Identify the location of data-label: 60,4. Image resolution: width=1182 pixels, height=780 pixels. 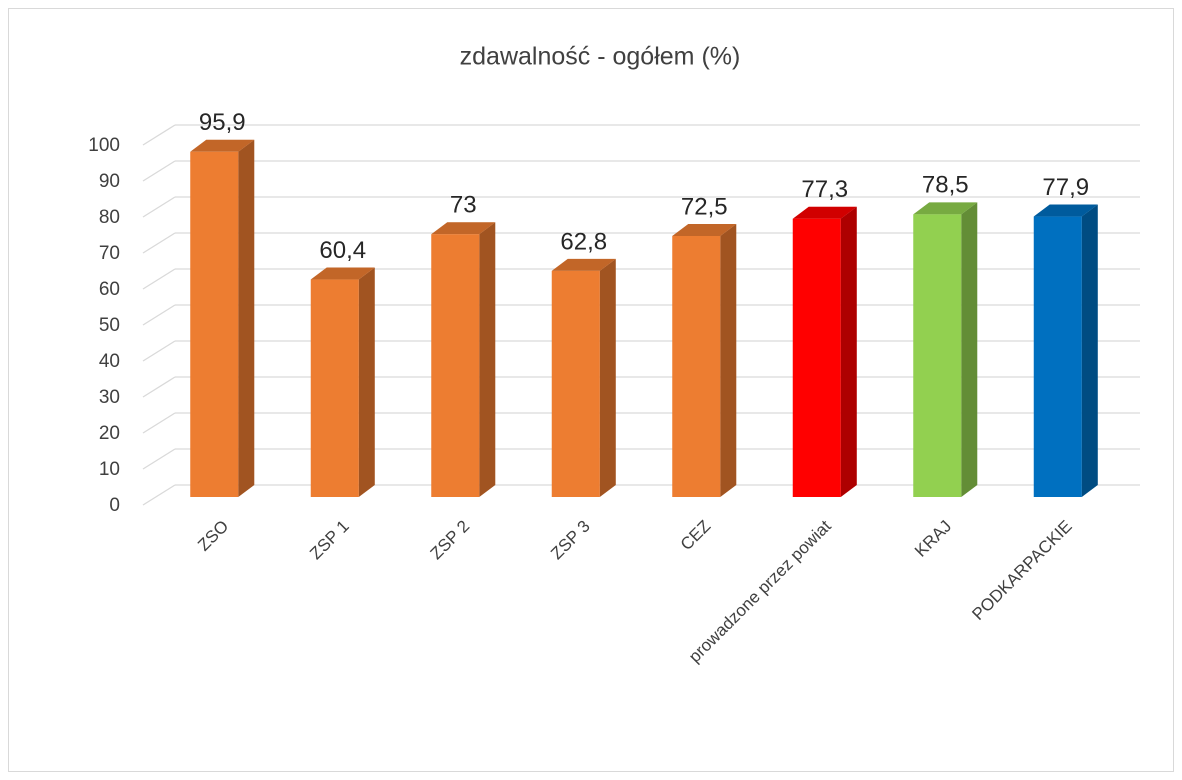
(342, 250).